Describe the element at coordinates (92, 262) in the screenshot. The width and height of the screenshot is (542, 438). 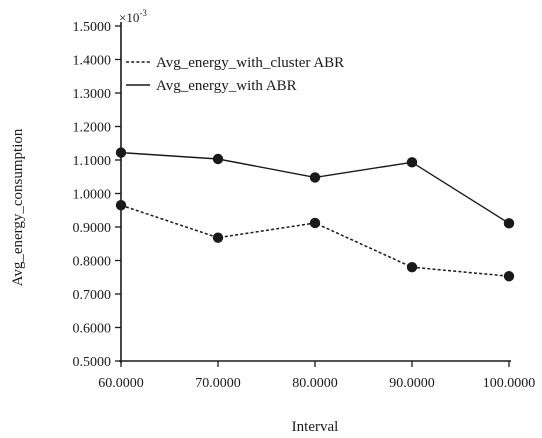
I see `y-tick-label: 0.8000` at that location.